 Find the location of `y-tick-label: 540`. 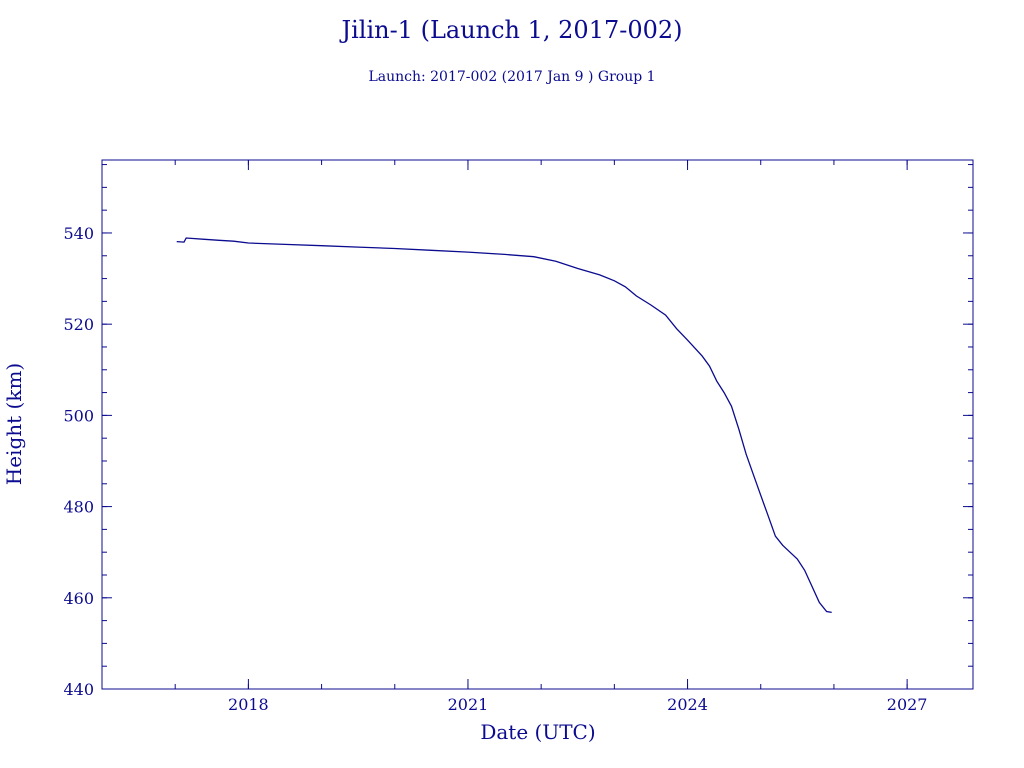

y-tick-label: 540 is located at coordinates (78, 233).